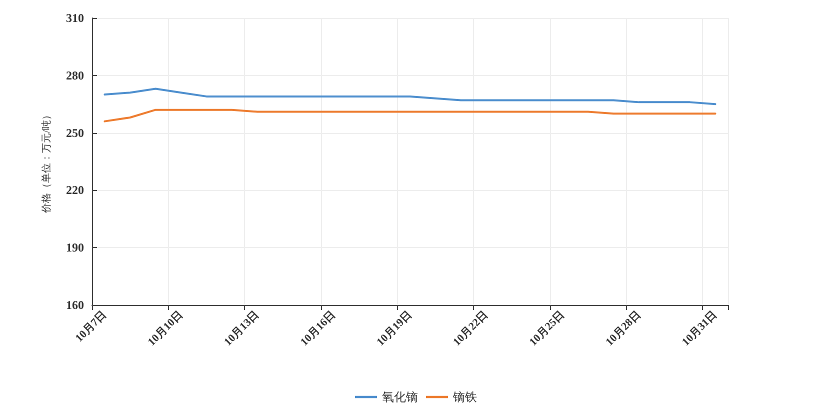 The height and width of the screenshot is (416, 832). What do you see at coordinates (470, 328) in the screenshot?
I see `x-tick-label: 10月22日` at bounding box center [470, 328].